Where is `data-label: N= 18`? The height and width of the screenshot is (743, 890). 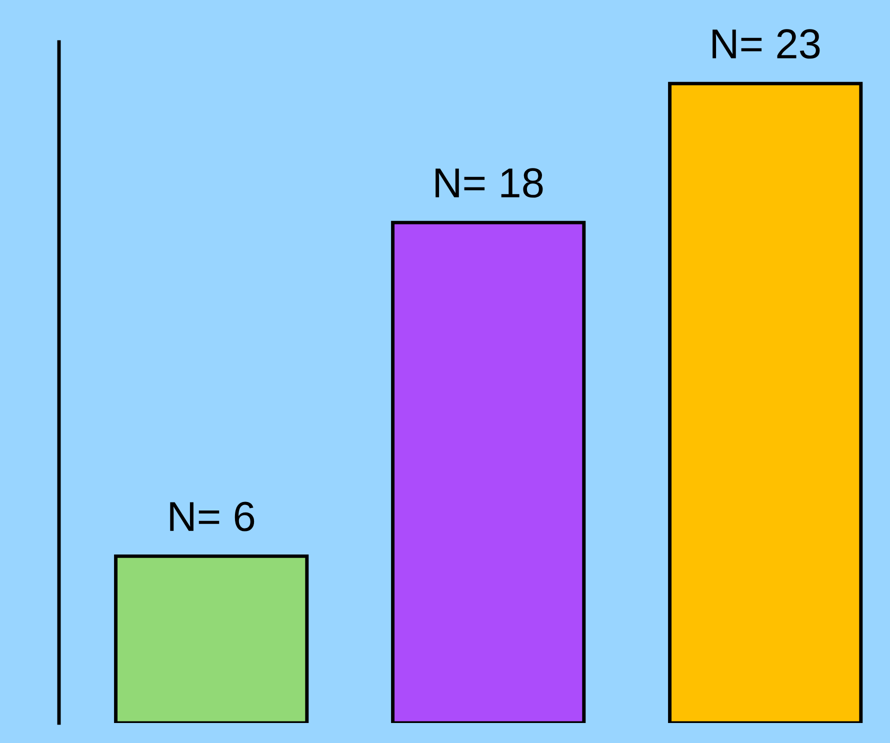 data-label: N= 18 is located at coordinates (489, 183).